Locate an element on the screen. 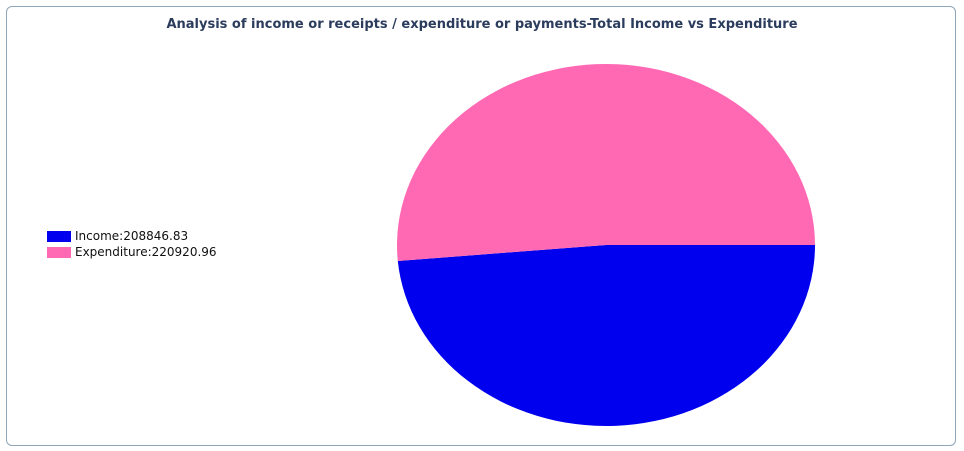 The width and height of the screenshot is (964, 451). legend: Income:208846.83 Expenditure:220920.96 is located at coordinates (132, 244).